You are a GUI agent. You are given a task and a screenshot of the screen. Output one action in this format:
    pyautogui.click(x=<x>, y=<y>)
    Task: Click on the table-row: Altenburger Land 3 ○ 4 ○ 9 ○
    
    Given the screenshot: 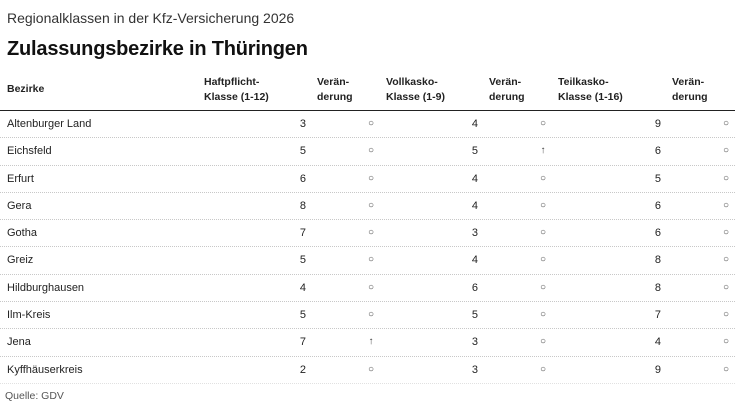 What is the action you would take?
    pyautogui.click(x=367, y=125)
    